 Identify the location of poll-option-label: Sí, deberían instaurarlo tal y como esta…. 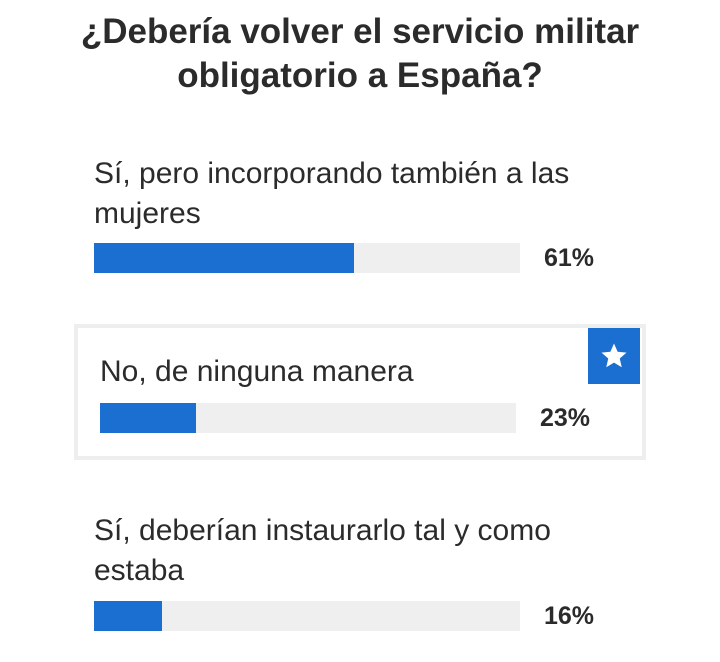
(322, 550).